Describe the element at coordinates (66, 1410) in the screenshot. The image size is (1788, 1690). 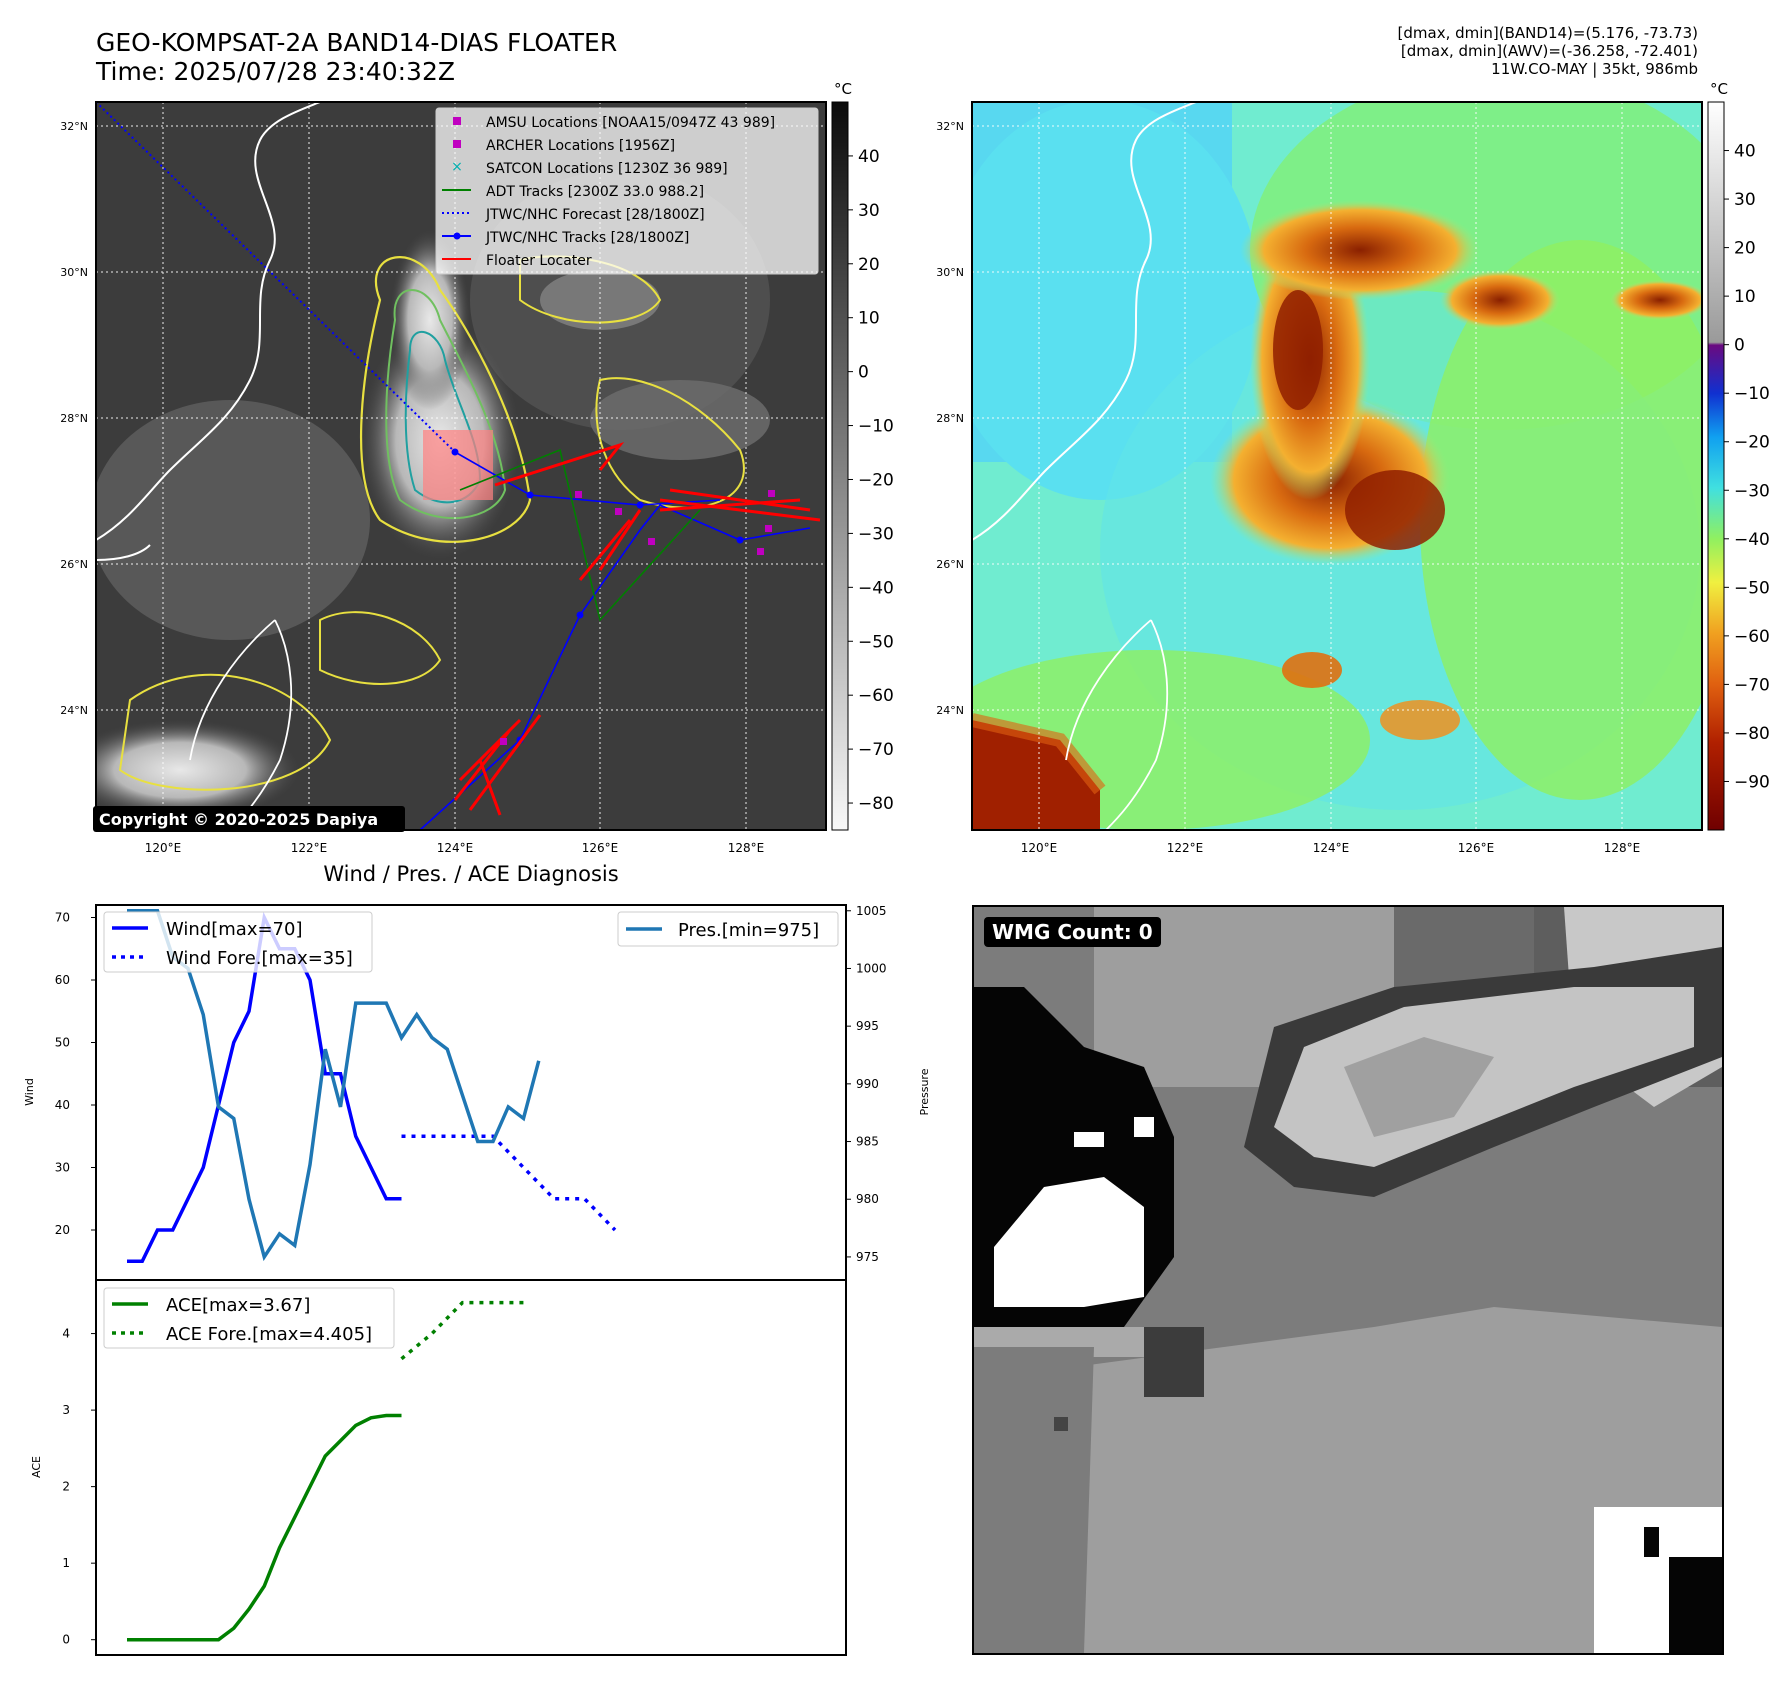
I see `ace-tick-label: 3` at that location.